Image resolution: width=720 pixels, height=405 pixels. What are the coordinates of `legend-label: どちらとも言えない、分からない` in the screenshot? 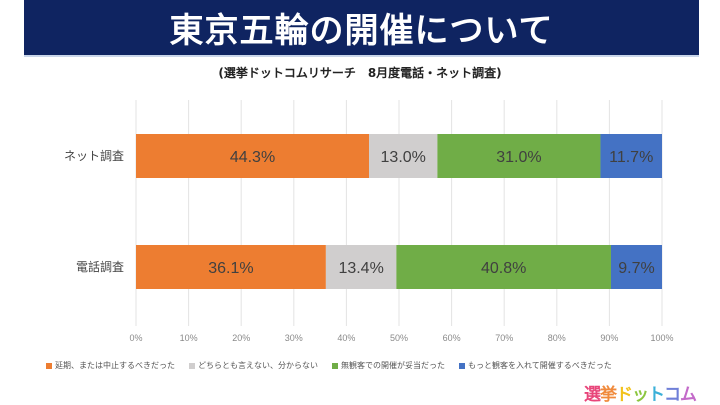 It's located at (258, 365).